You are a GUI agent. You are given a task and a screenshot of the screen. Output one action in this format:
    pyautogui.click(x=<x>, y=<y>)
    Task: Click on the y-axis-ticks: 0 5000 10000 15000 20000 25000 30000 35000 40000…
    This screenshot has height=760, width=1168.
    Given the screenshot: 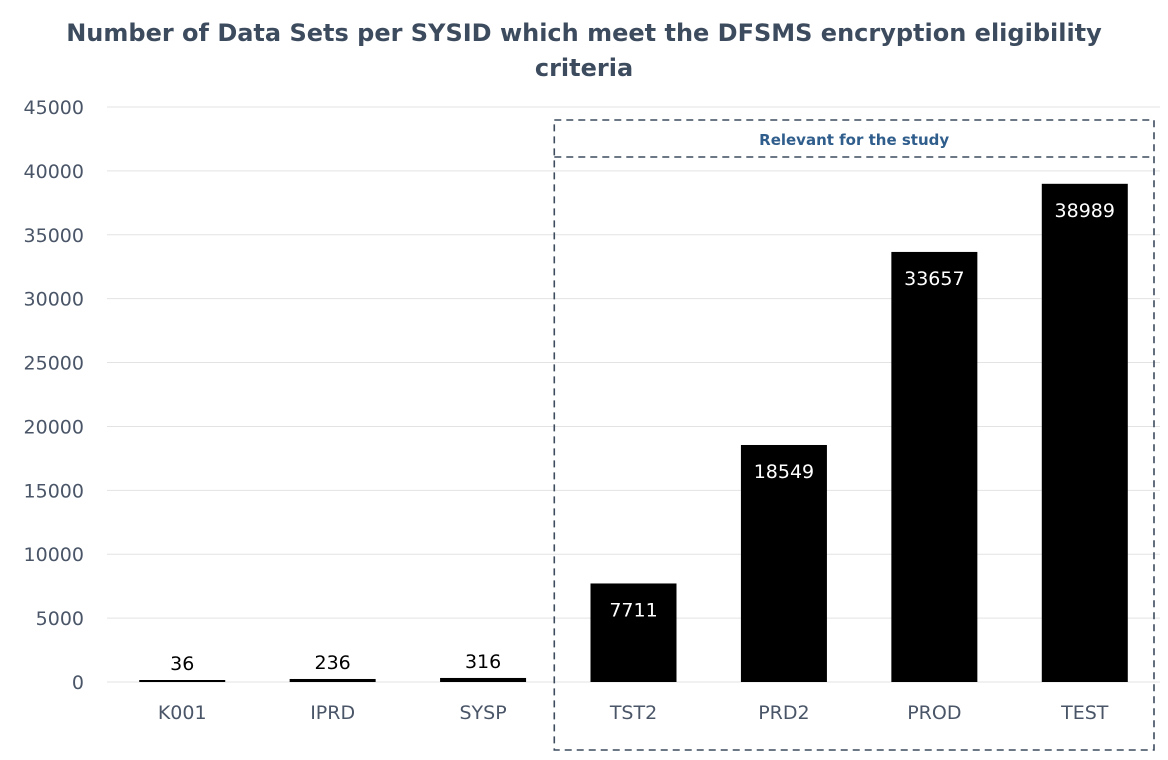 What is the action you would take?
    pyautogui.click(x=54, y=395)
    